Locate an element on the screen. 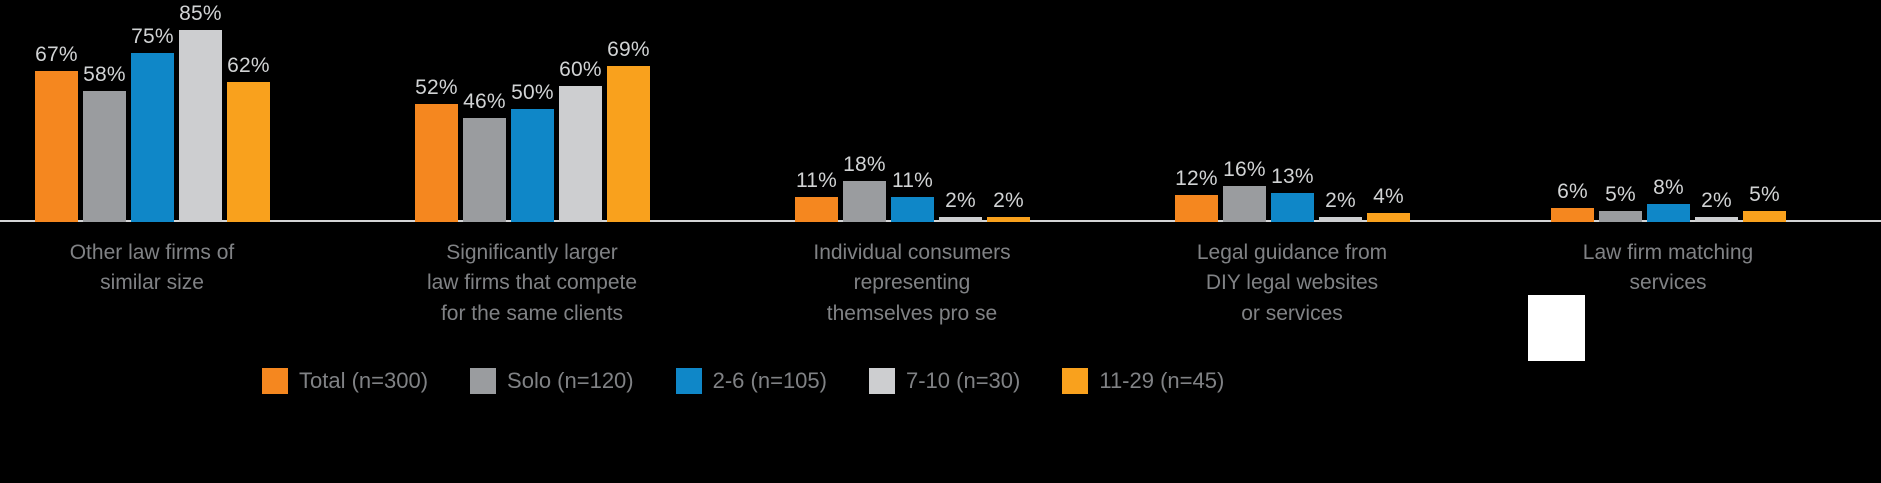 The image size is (1881, 483). bar-value-label: 50% is located at coordinates (532, 92).